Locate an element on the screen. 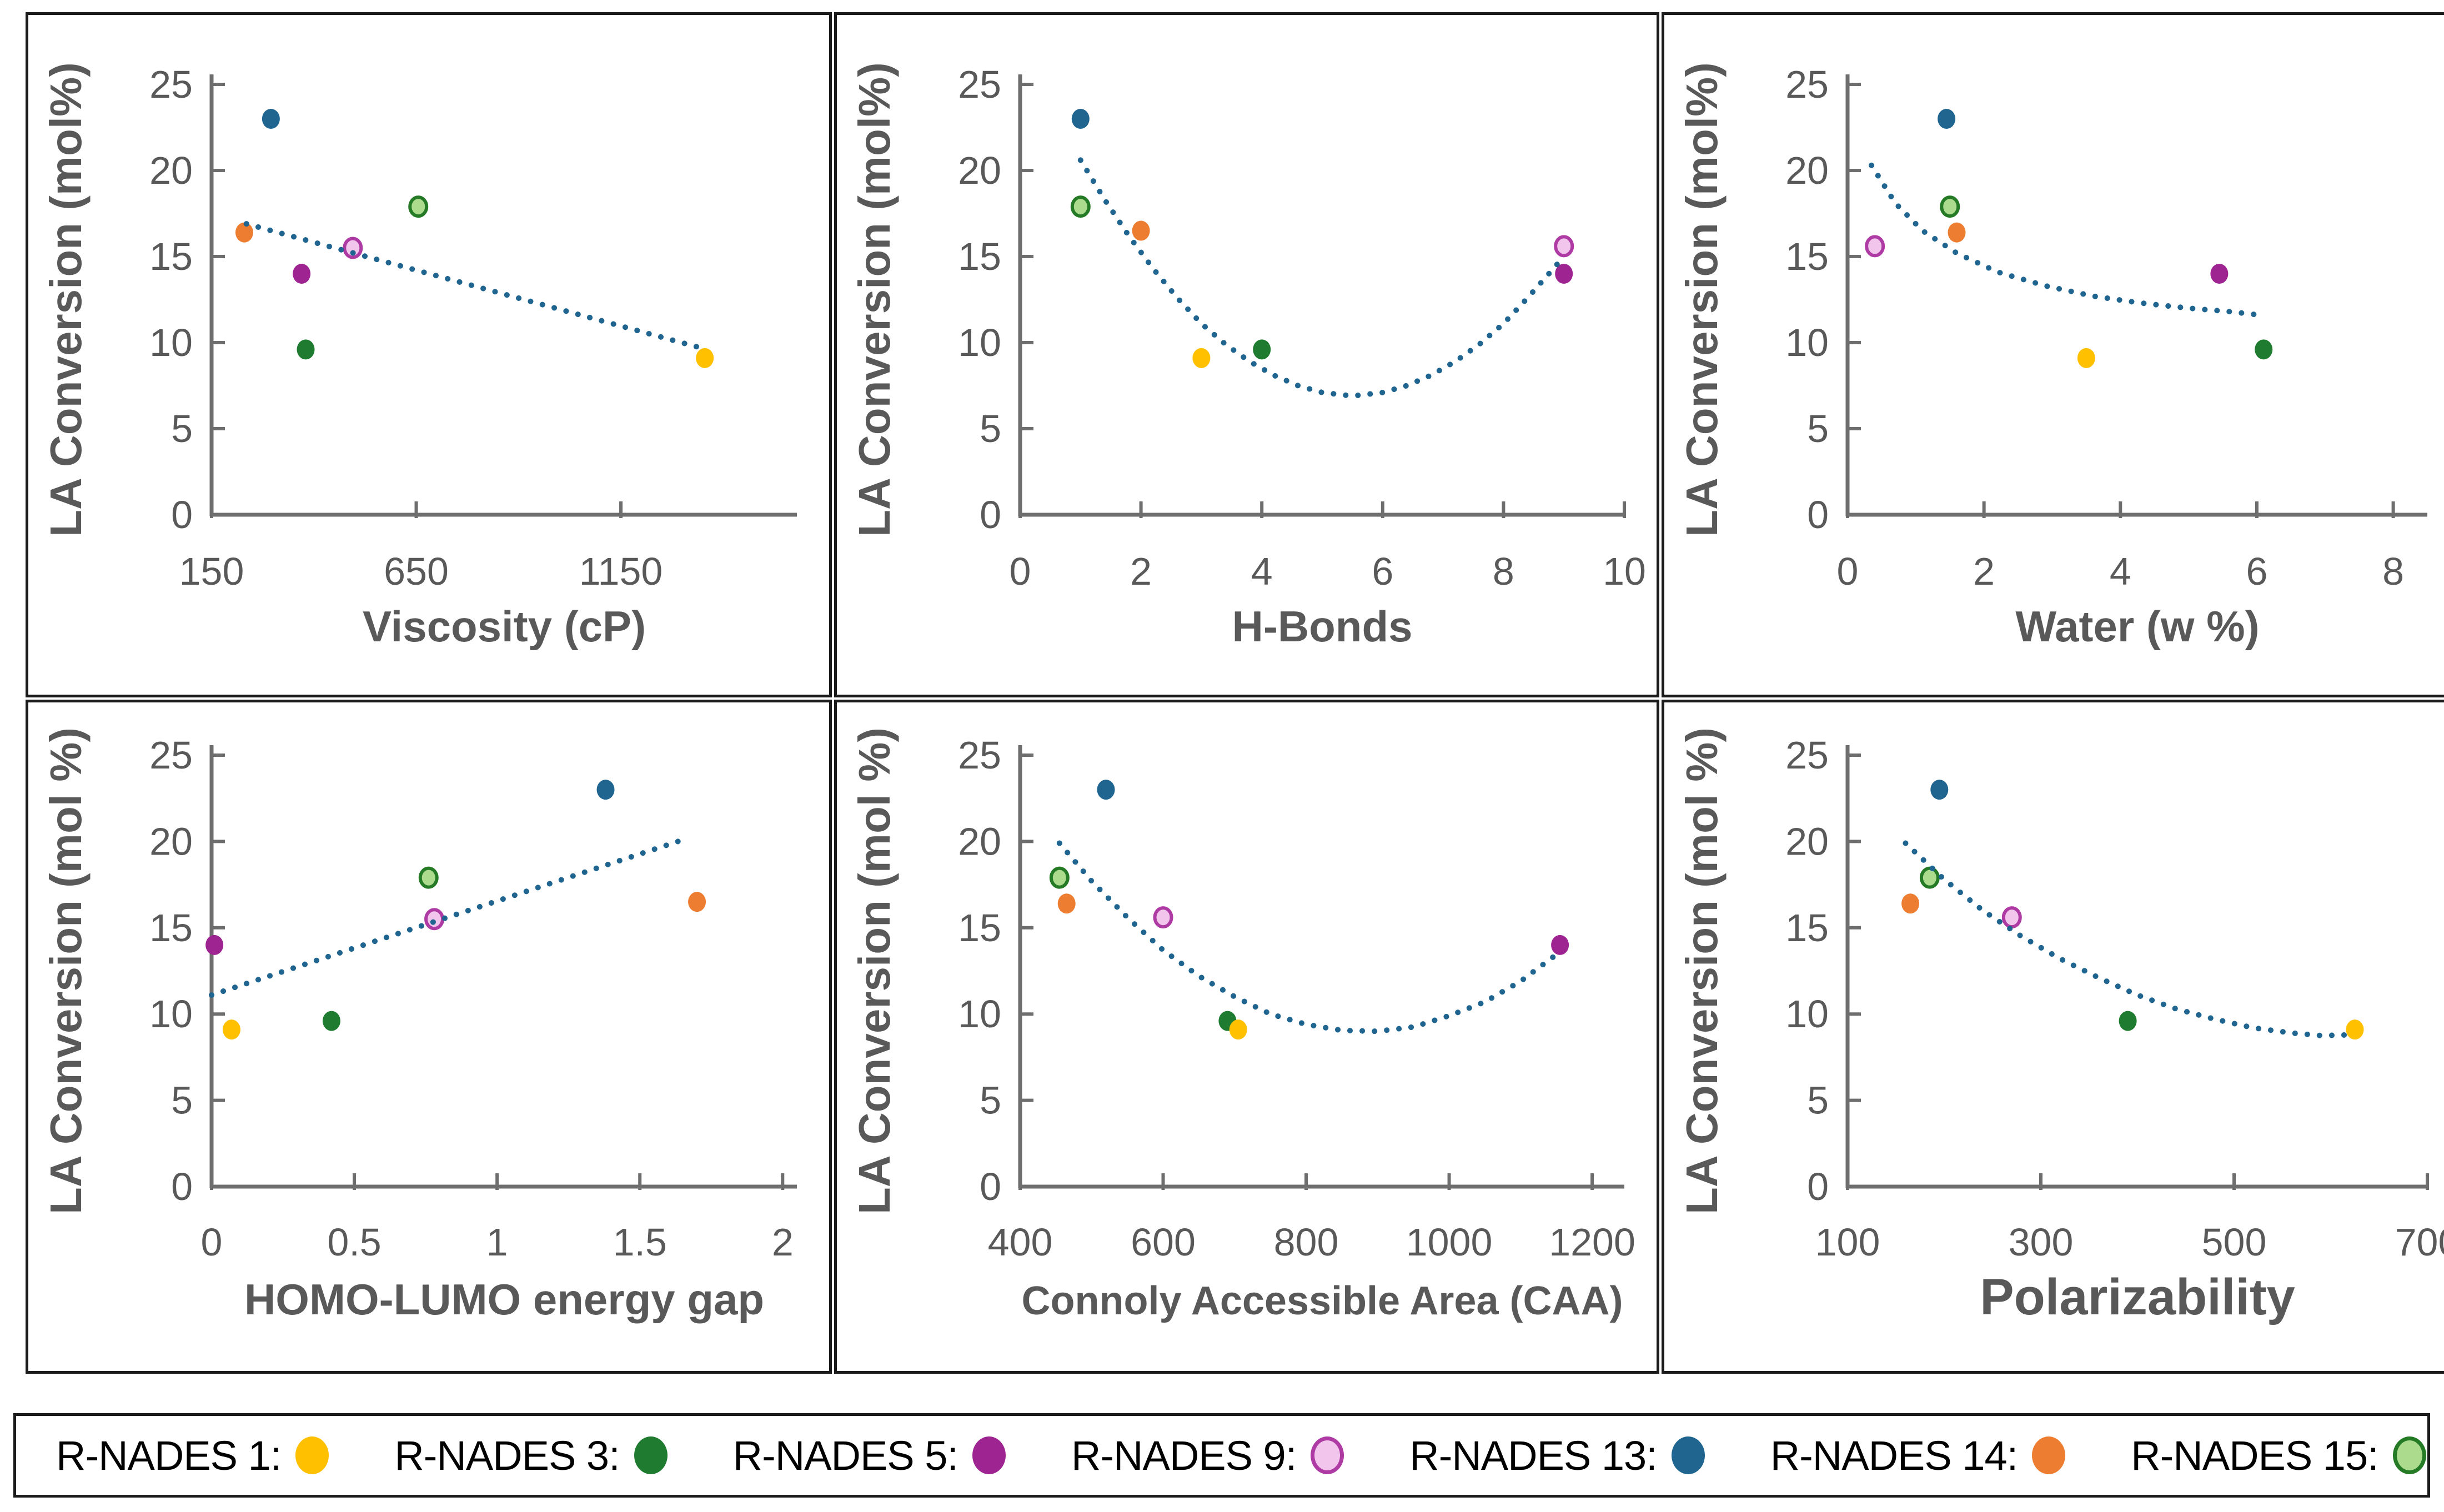 Image resolution: width=2444 pixels, height=1512 pixels. legend-item-r-nades-3: R-NADES 3: is located at coordinates (531, 1456).